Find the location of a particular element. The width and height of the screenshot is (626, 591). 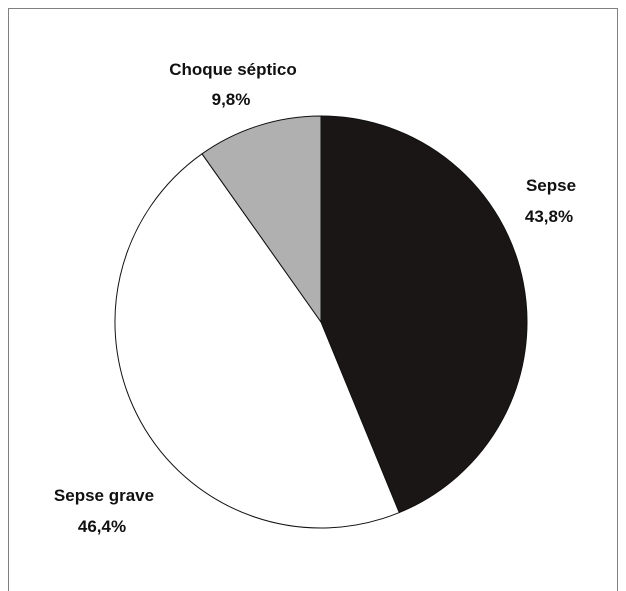

pie-slice-choque-septico is located at coordinates (261, 219).